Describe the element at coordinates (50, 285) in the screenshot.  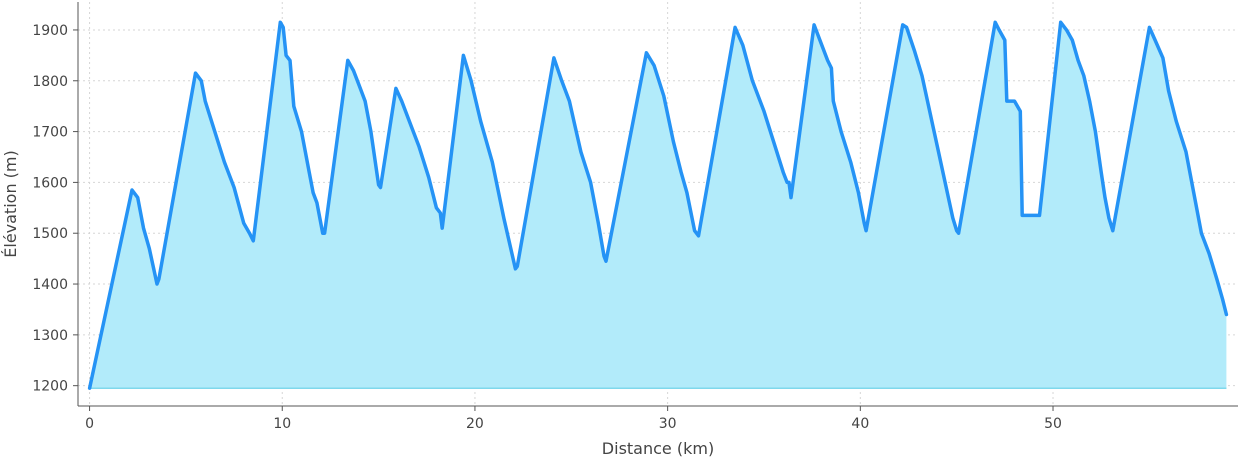
I see `y-tick-label: 1400` at that location.